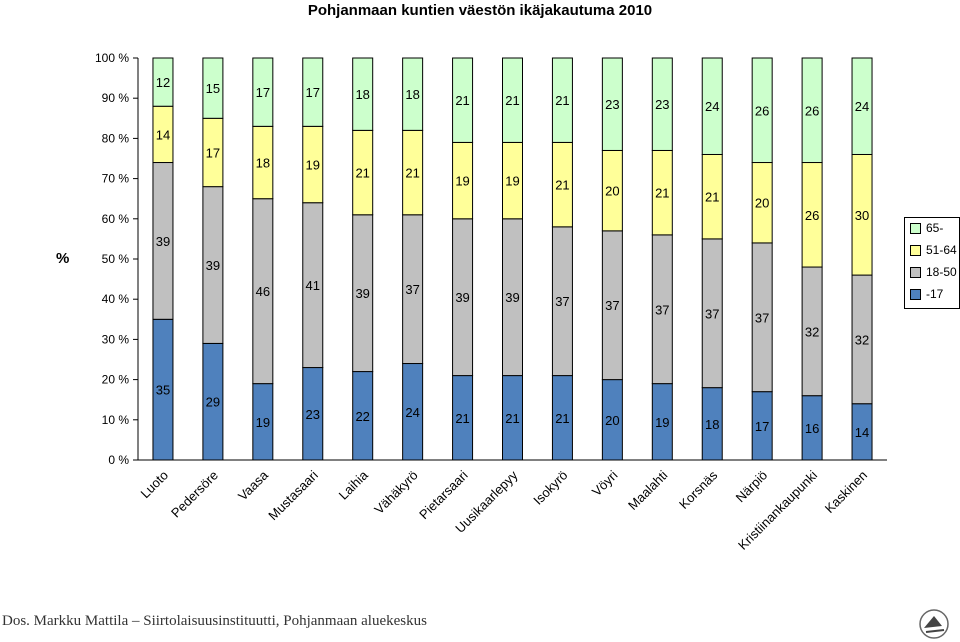 The image size is (960, 642). What do you see at coordinates (846, 492) in the screenshot?
I see `x-tick-label: Kaskinen` at bounding box center [846, 492].